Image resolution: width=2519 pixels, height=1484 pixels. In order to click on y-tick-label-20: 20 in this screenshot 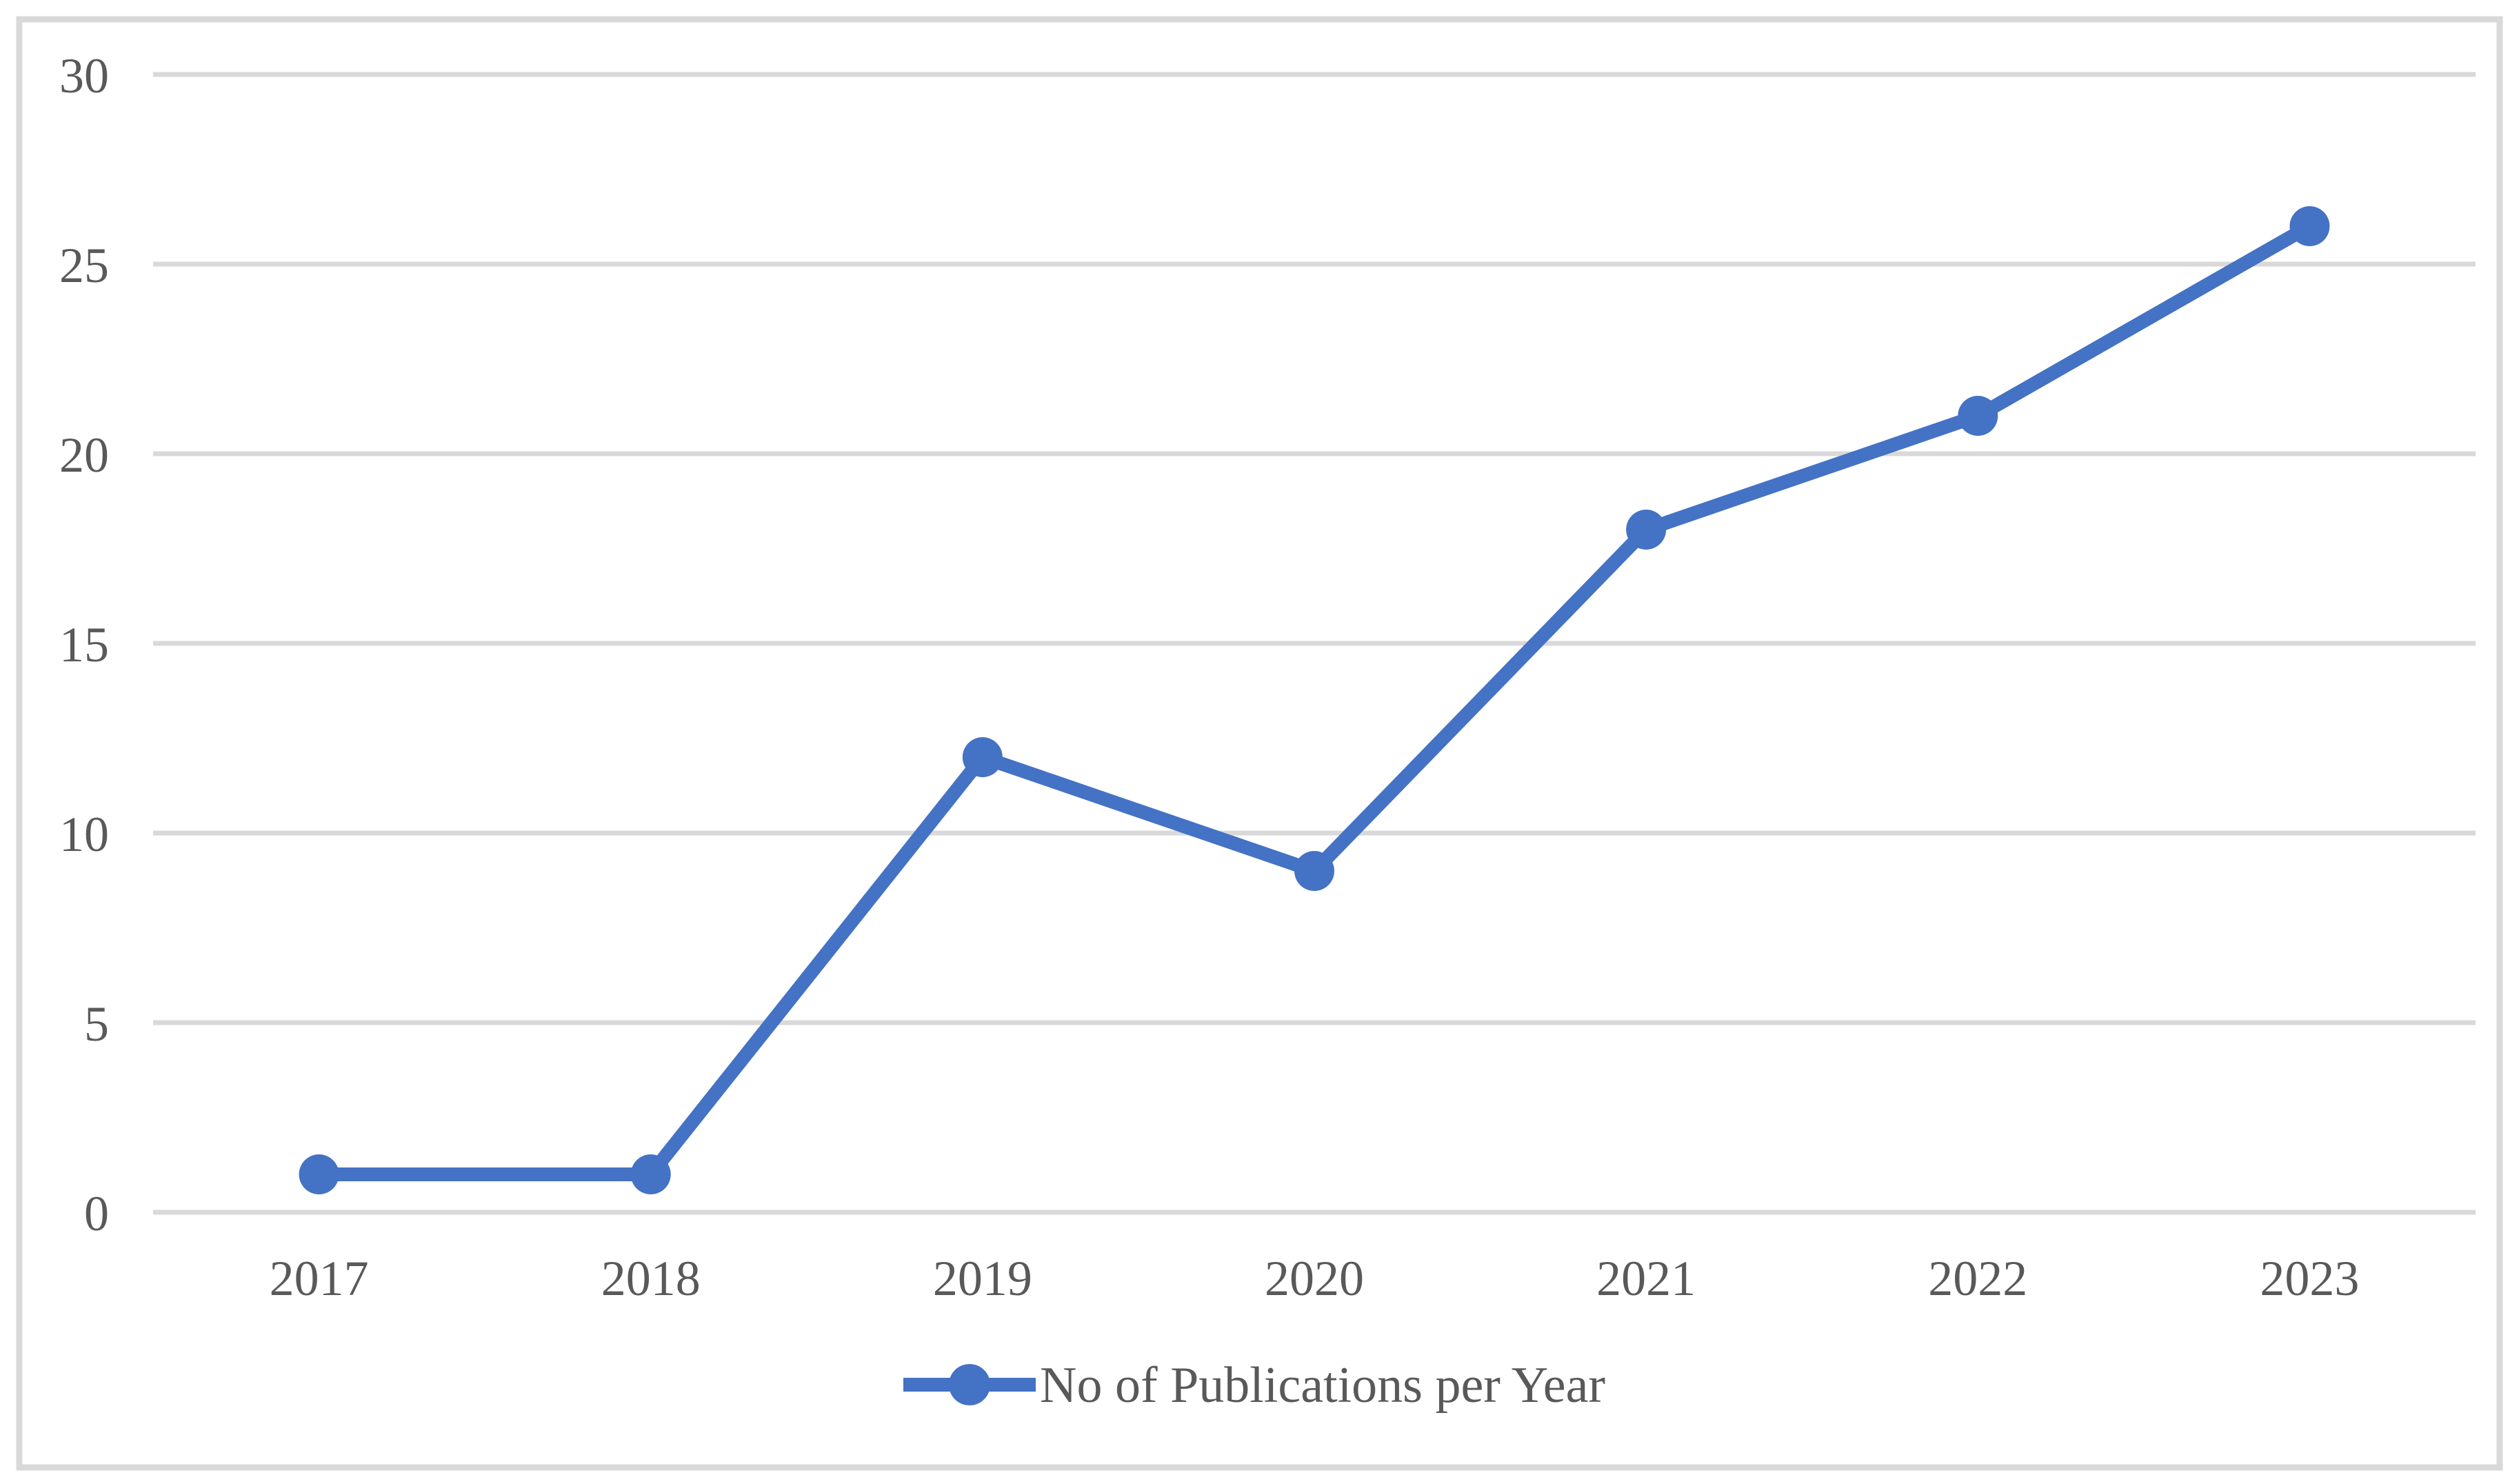, I will do `click(84, 456)`.